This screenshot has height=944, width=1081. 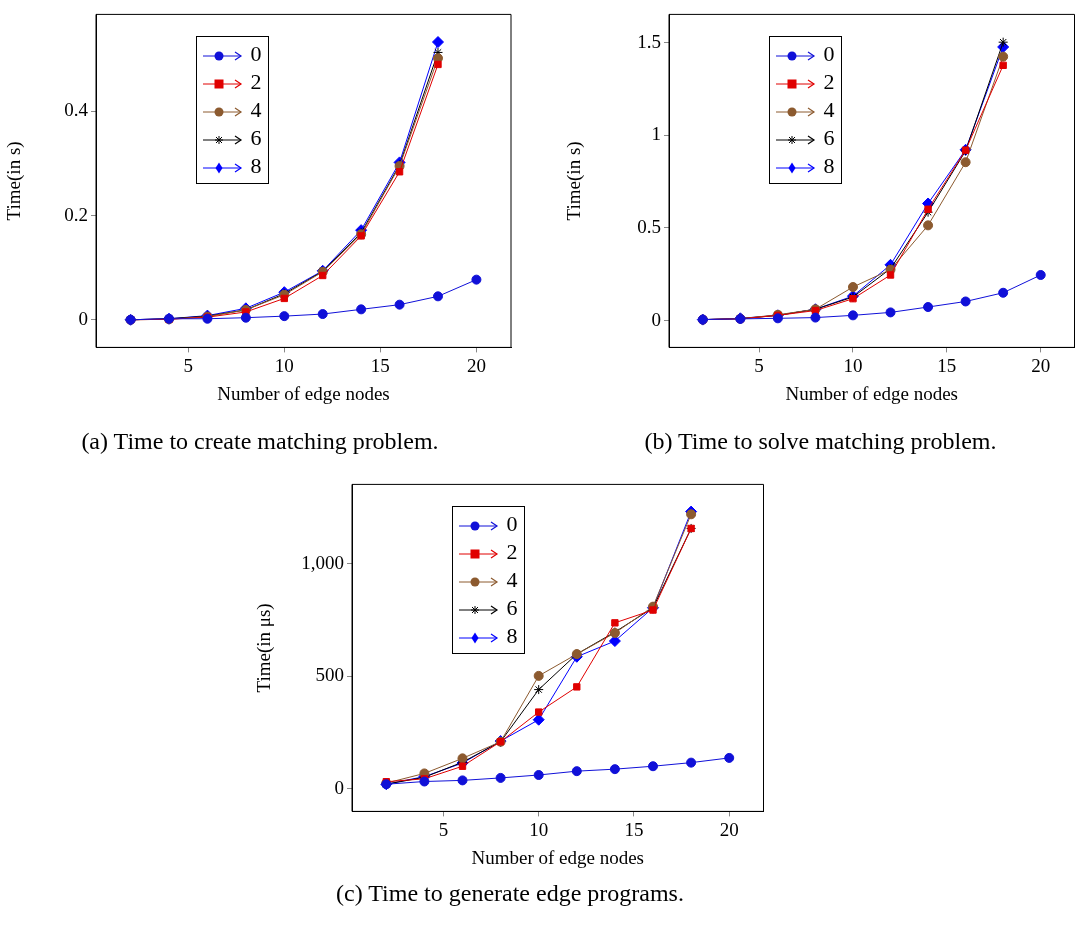 What do you see at coordinates (820, 441) in the screenshot?
I see `text: (b) Time to solve matching problem.` at bounding box center [820, 441].